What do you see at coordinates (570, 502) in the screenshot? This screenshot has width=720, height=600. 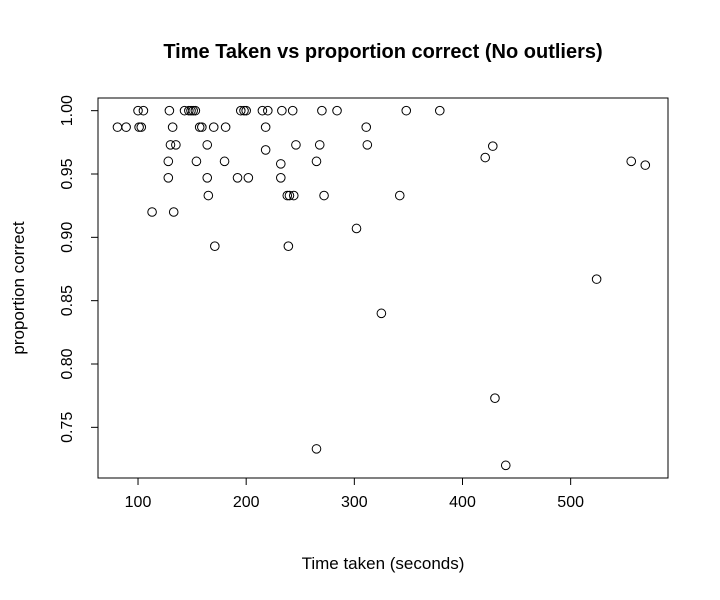 I see `x-tick-label: 500` at bounding box center [570, 502].